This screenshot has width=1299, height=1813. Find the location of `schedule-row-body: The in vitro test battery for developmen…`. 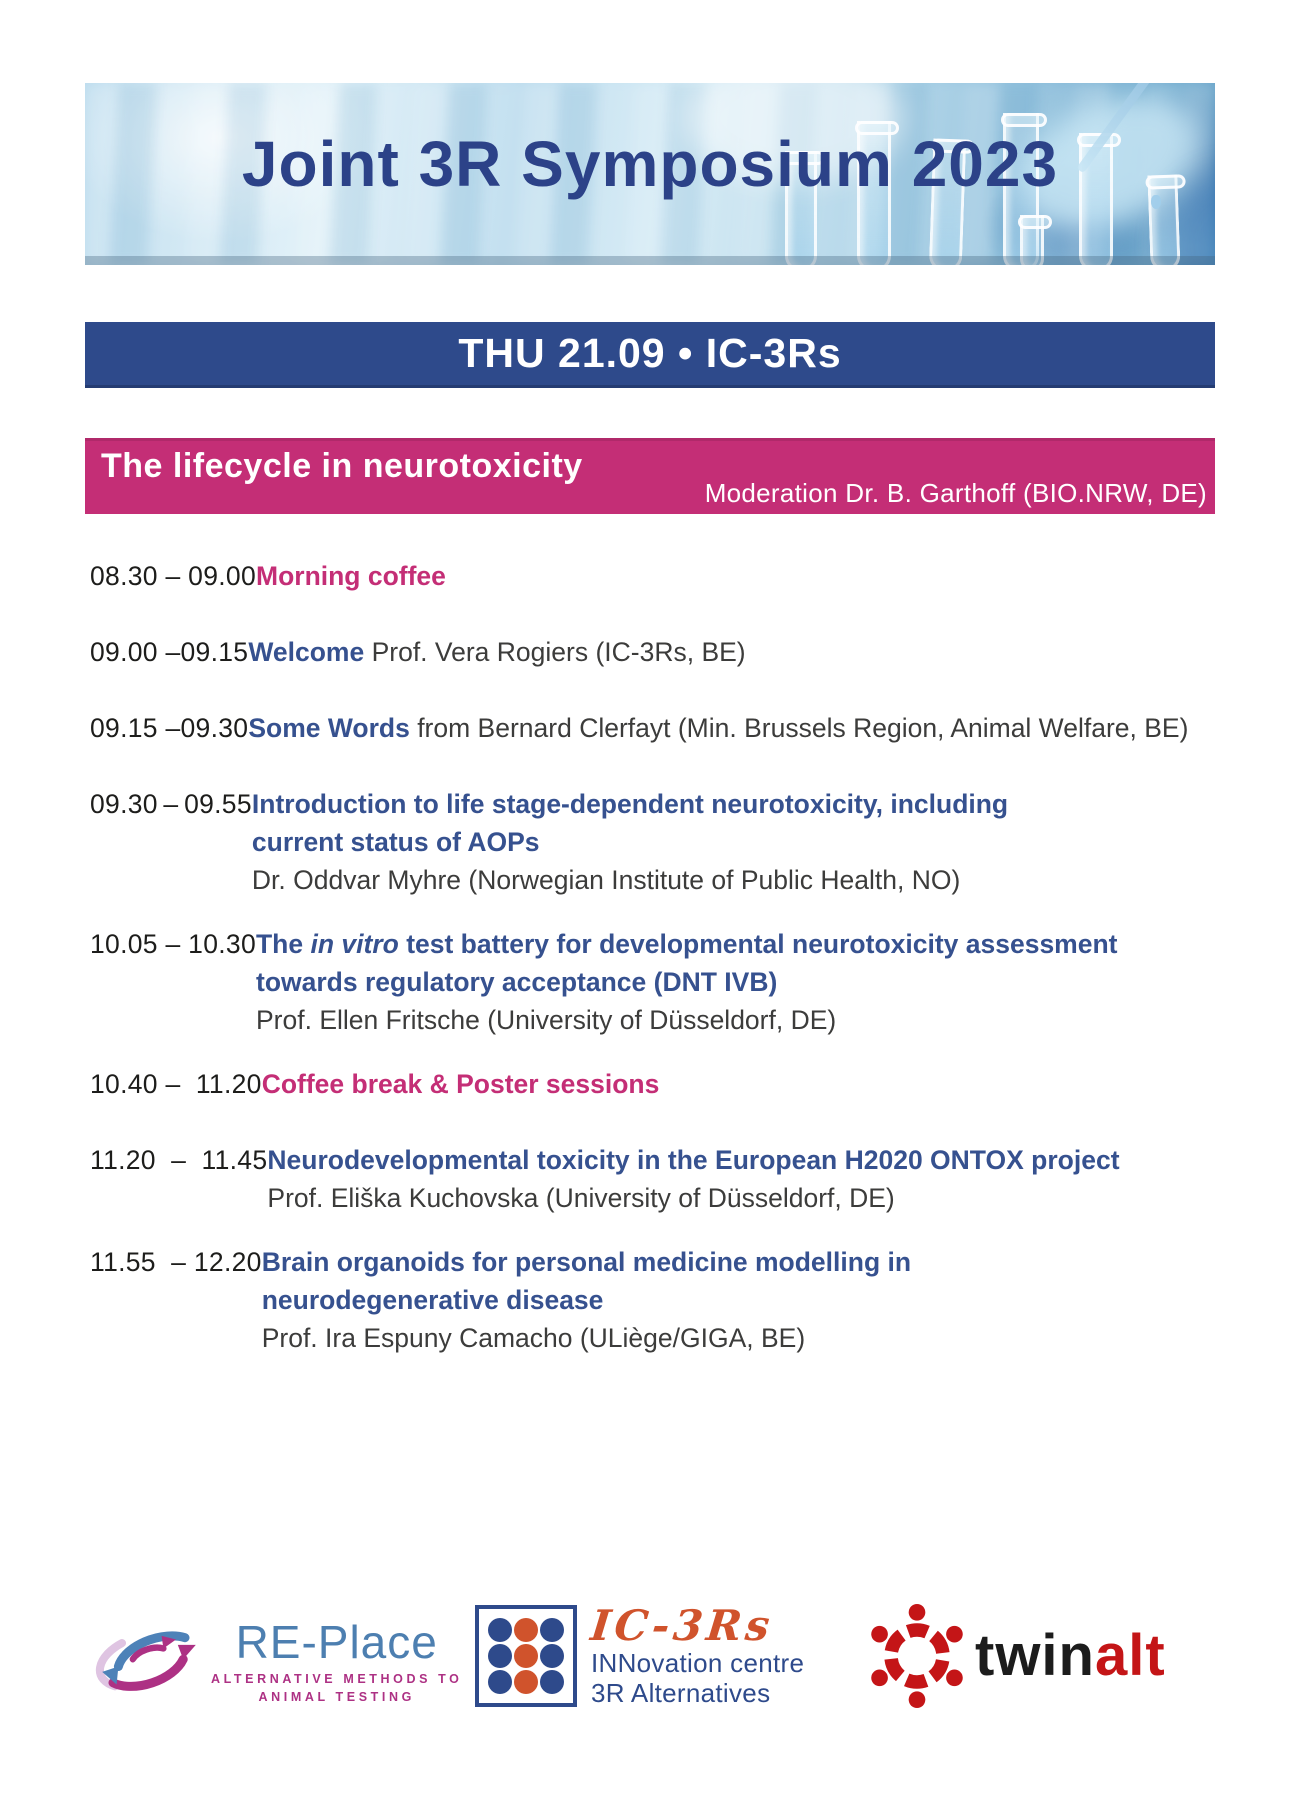

schedule-row-body: The in vitro test battery for developmen… is located at coordinates (735, 982).